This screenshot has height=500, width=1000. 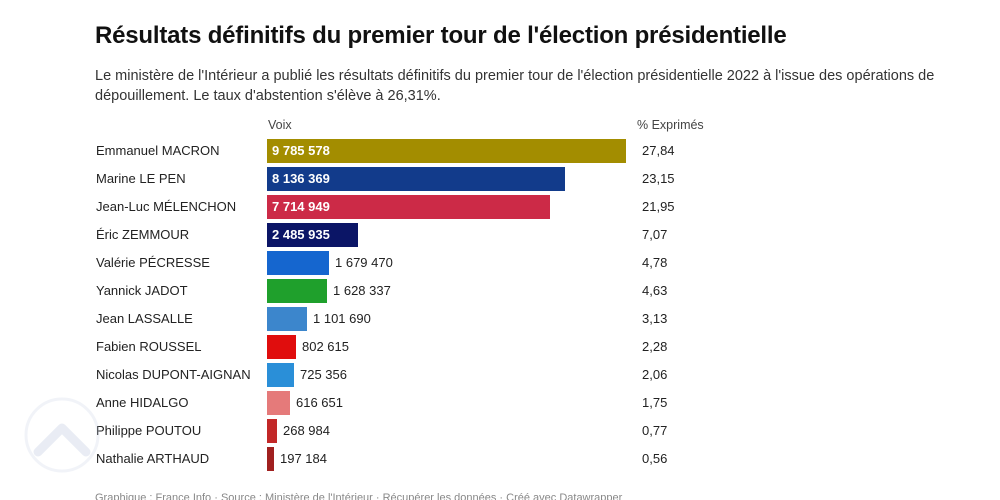 What do you see at coordinates (500, 347) in the screenshot?
I see `bar-row: Fabien ROUSSEL 802 615 2,28` at bounding box center [500, 347].